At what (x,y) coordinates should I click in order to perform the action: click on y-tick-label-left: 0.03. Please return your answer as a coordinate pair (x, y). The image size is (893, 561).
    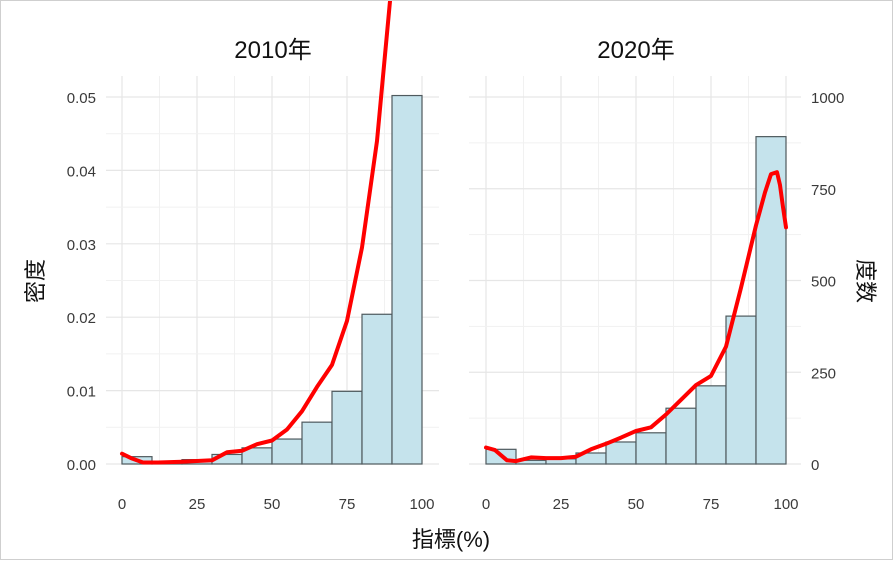
    Looking at the image, I should click on (81, 245).